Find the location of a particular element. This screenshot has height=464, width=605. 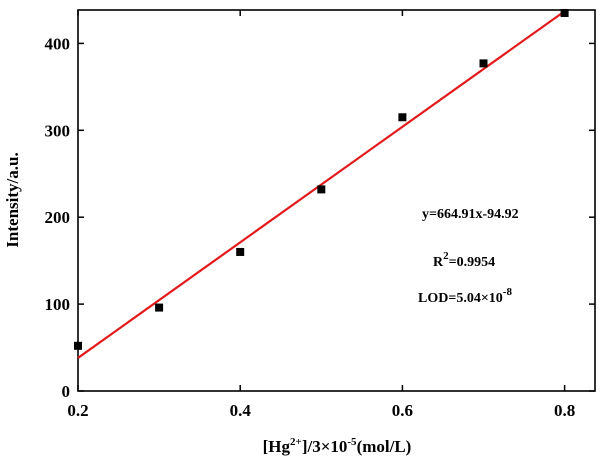

x-tick-label: 0.4 is located at coordinates (241, 410).